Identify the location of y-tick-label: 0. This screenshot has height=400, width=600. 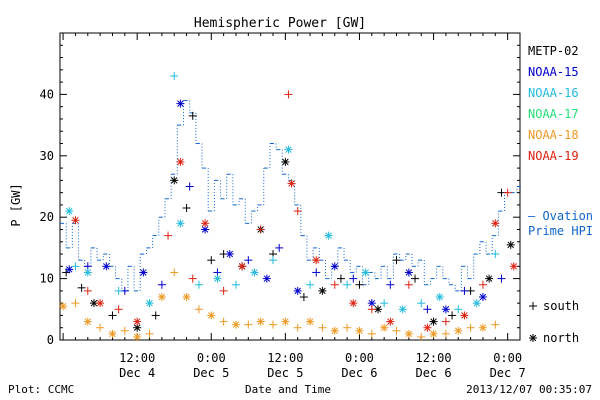
(50, 340).